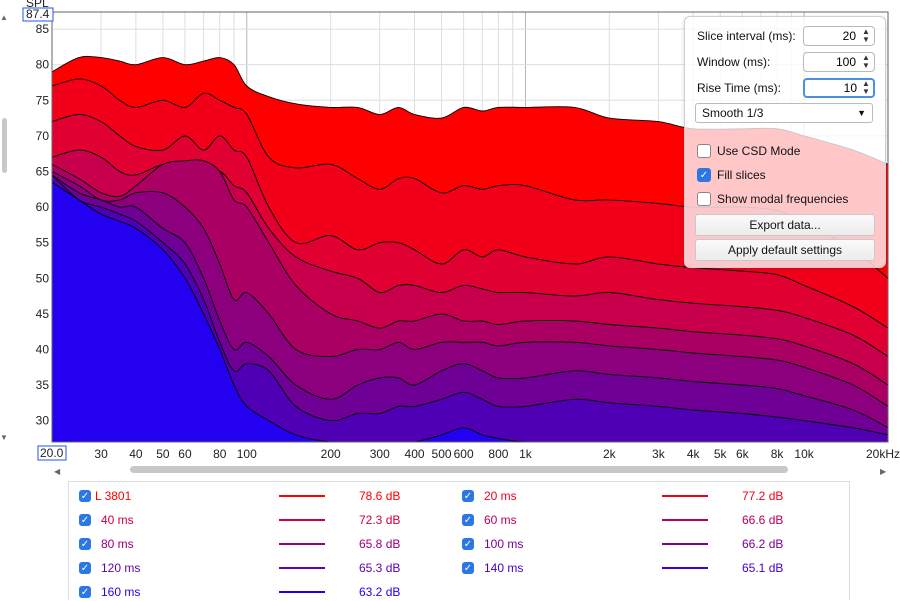 This screenshot has height=601, width=900. Describe the element at coordinates (831, 62) in the screenshot. I see `window-input` at that location.